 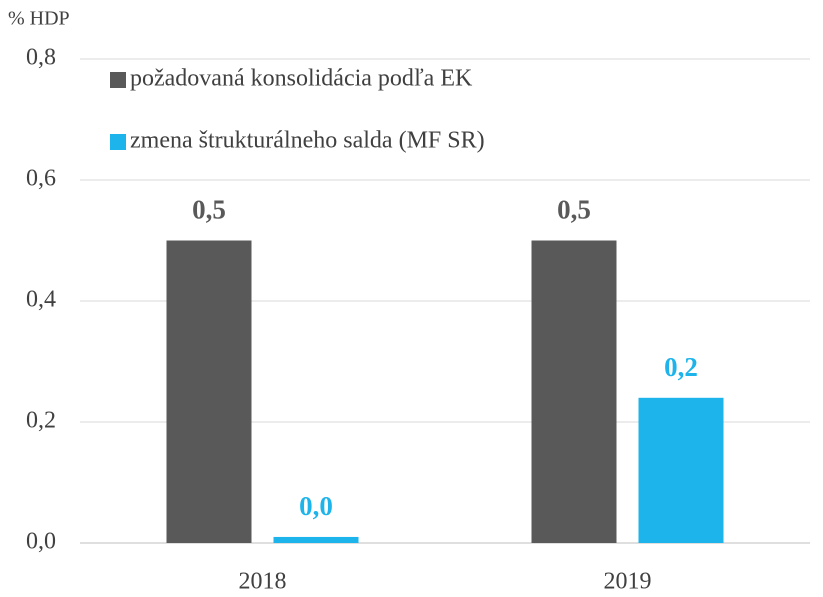 What do you see at coordinates (41, 179) in the screenshot?
I see `y-tick-label: 0,6` at bounding box center [41, 179].